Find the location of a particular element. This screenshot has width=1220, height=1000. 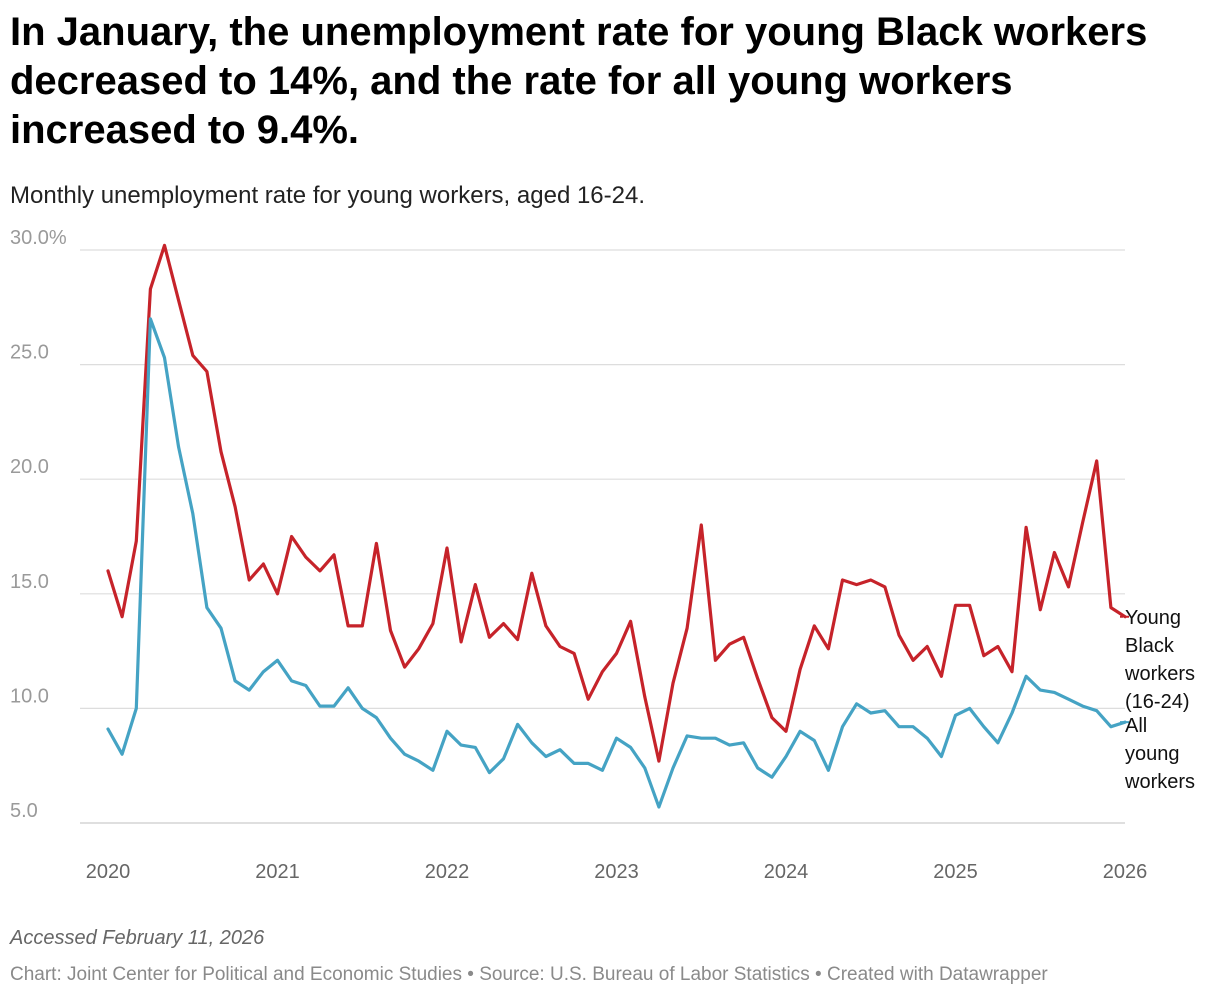

x-tick-label: 2025 is located at coordinates (955, 872).